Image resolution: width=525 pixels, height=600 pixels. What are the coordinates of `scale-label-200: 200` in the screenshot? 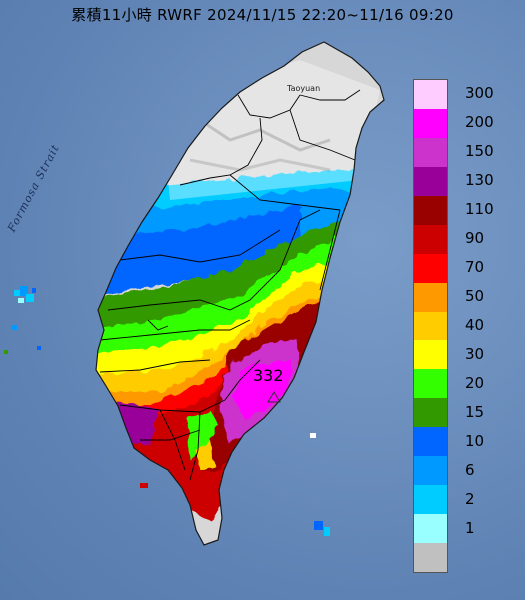 It's located at (479, 122).